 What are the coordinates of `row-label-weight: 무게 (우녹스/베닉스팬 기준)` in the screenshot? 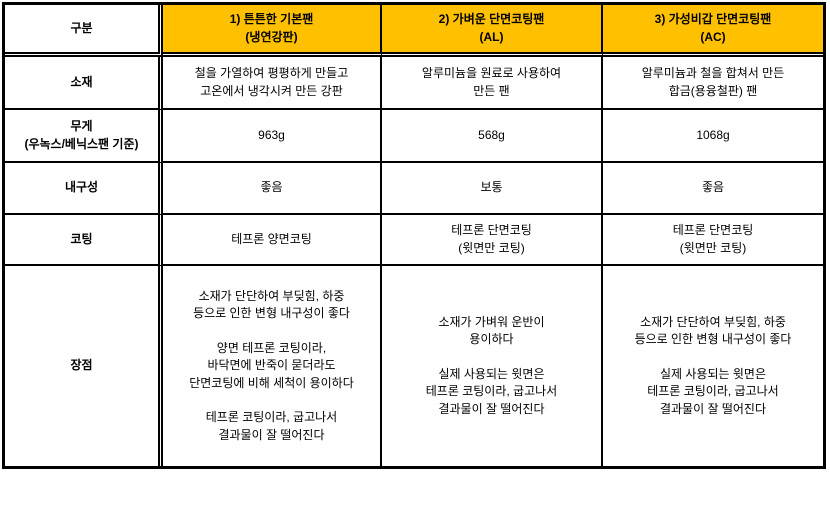 It's located at (84, 136).